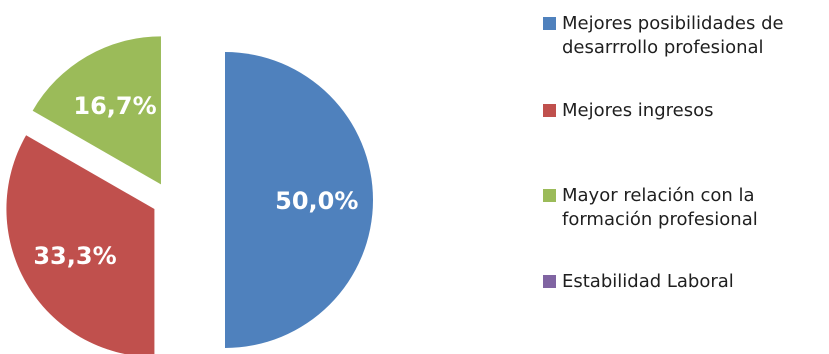 This screenshot has width=829, height=354. Describe the element at coordinates (316, 201) in the screenshot. I see `data-label-desarrollo: 50,0%` at that location.